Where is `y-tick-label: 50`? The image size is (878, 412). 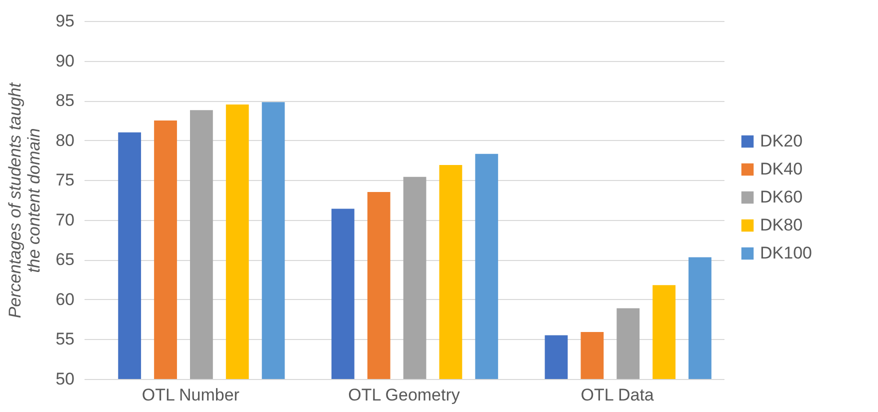
y-tick-label: 50 is located at coordinates (65, 379).